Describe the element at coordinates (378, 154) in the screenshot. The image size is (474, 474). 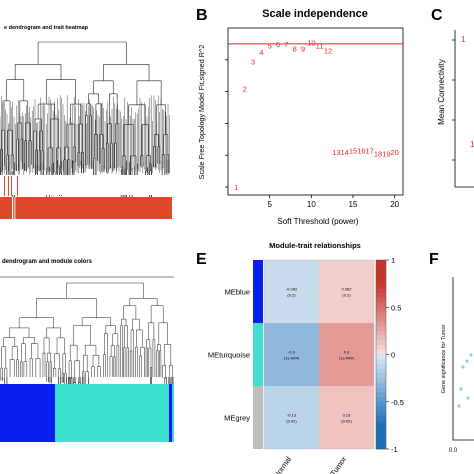
I see `power-point-label: 18` at that location.